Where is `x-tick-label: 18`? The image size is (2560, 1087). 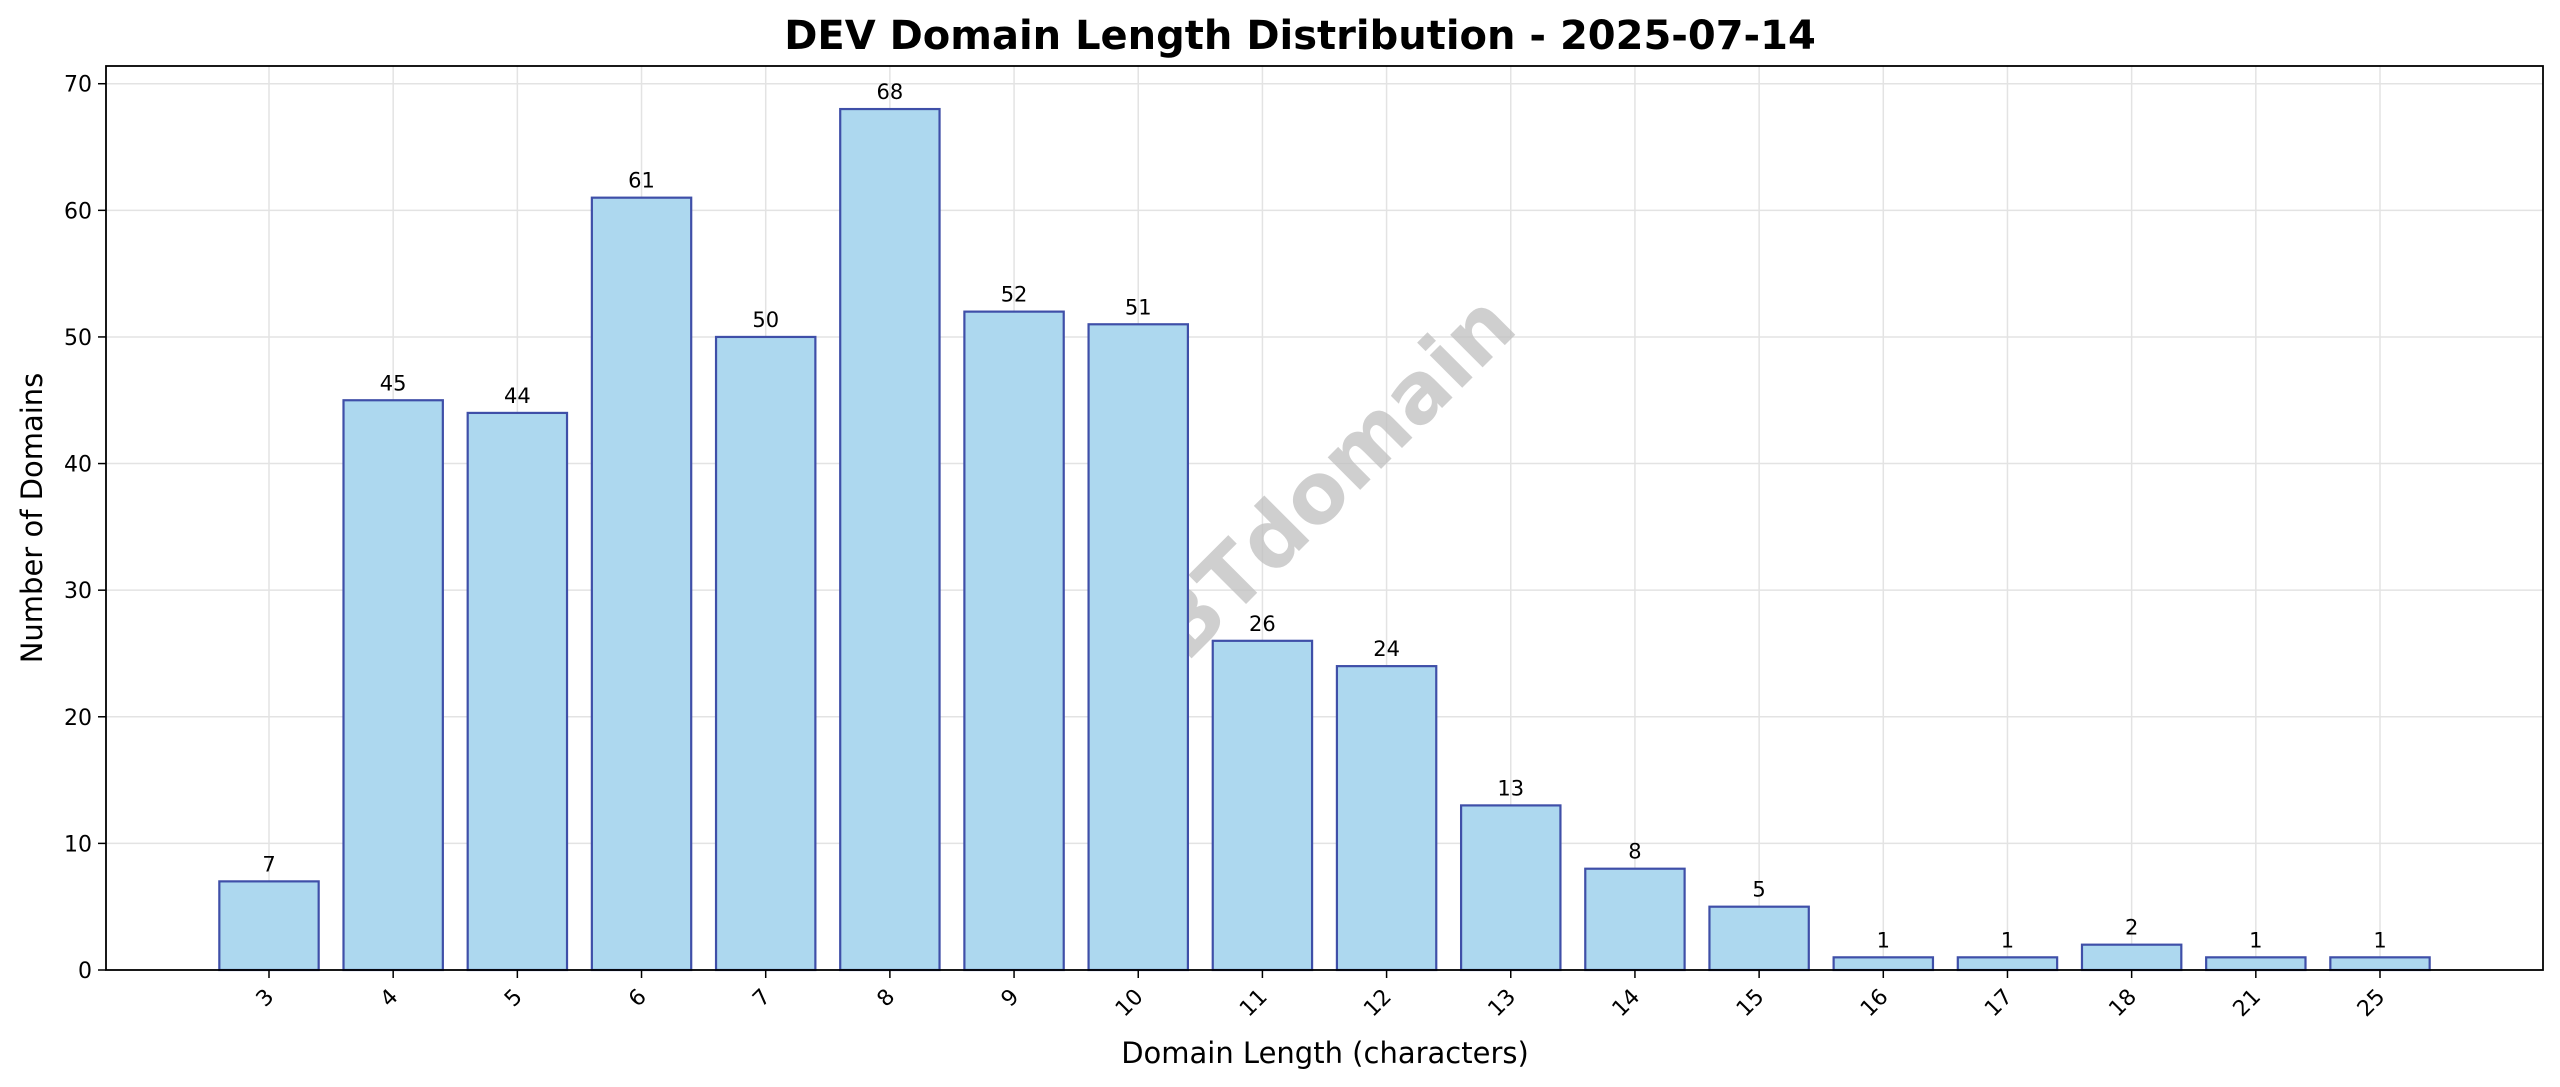 x-tick-label: 18 is located at coordinates (2122, 1003).